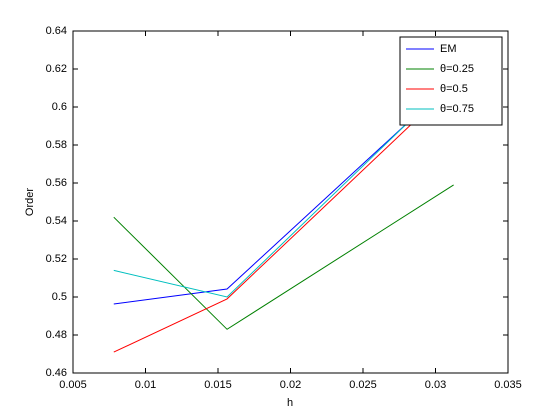 The height and width of the screenshot is (420, 560). What do you see at coordinates (56, 31) in the screenshot?
I see `y-tick-label: 0.64` at bounding box center [56, 31].